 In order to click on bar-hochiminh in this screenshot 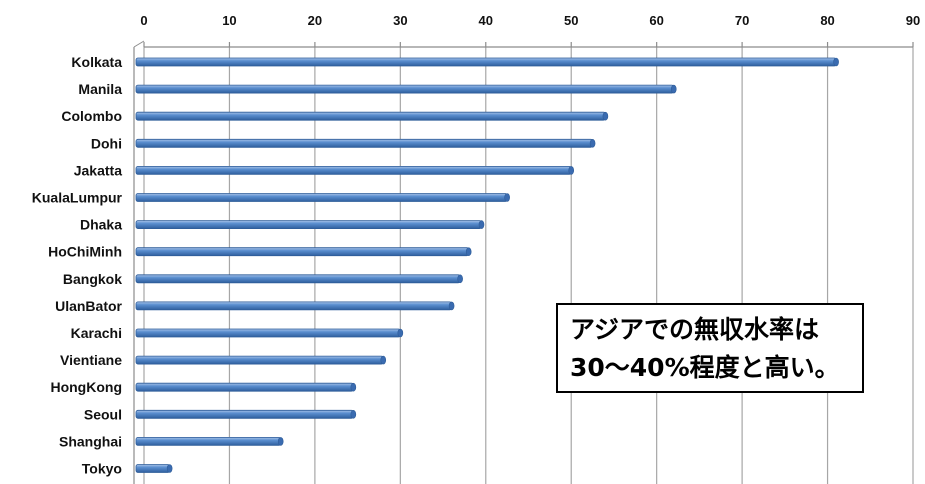, I will do `click(302, 252)`.